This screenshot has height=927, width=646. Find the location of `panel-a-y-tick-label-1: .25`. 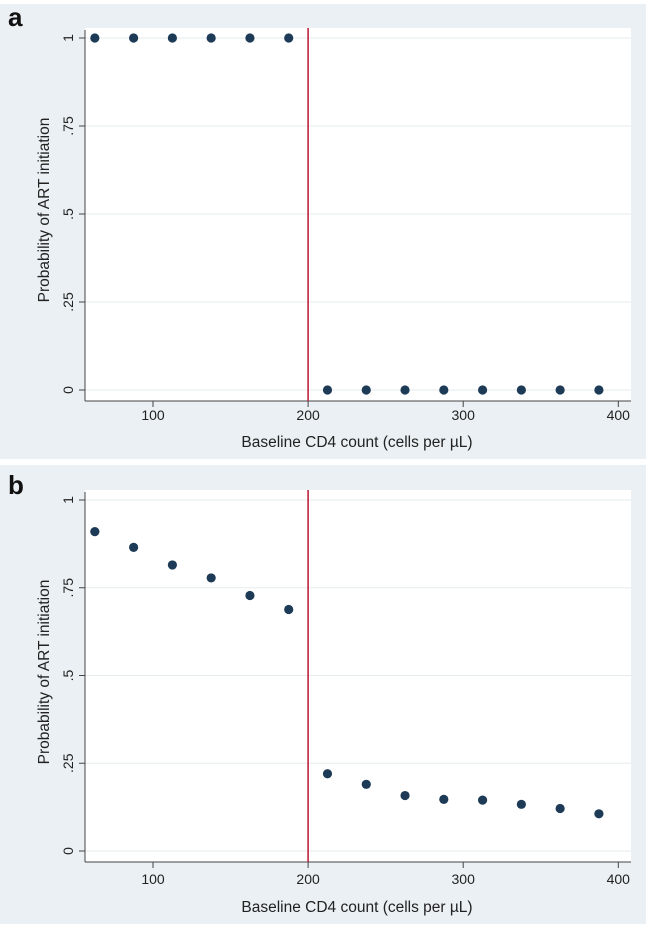

panel-a-y-tick-label-1: .25 is located at coordinates (68, 302).